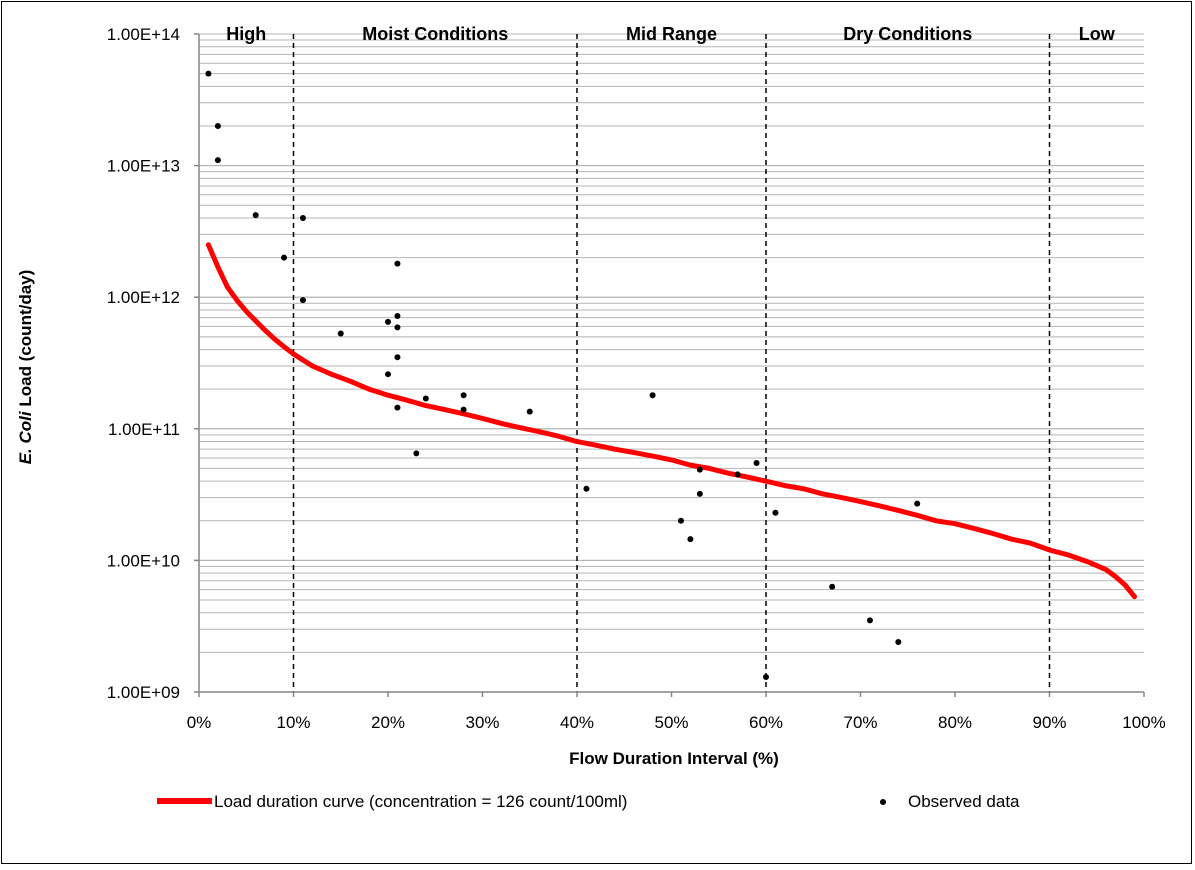 The width and height of the screenshot is (1195, 870). Describe the element at coordinates (144, 429) in the screenshot. I see `y-tick-label: 1.00E+11` at that location.